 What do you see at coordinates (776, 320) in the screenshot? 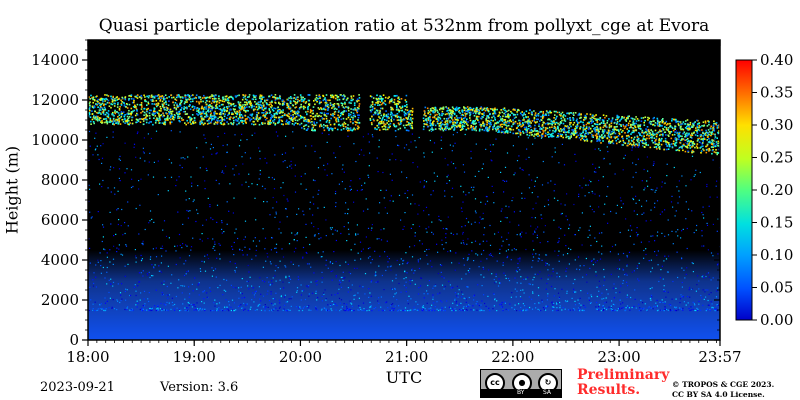
I see `colorbar-tick-label: 0.00` at bounding box center [776, 320].